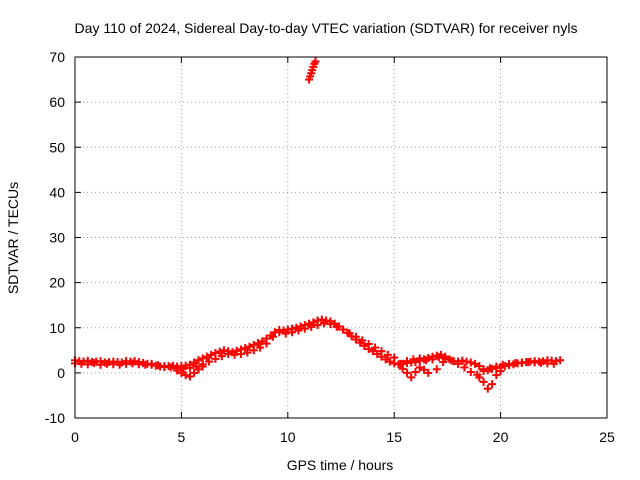 This screenshot has width=640, height=480. Describe the element at coordinates (340, 465) in the screenshot. I see `x-axis-label: GPS time / hours` at that location.